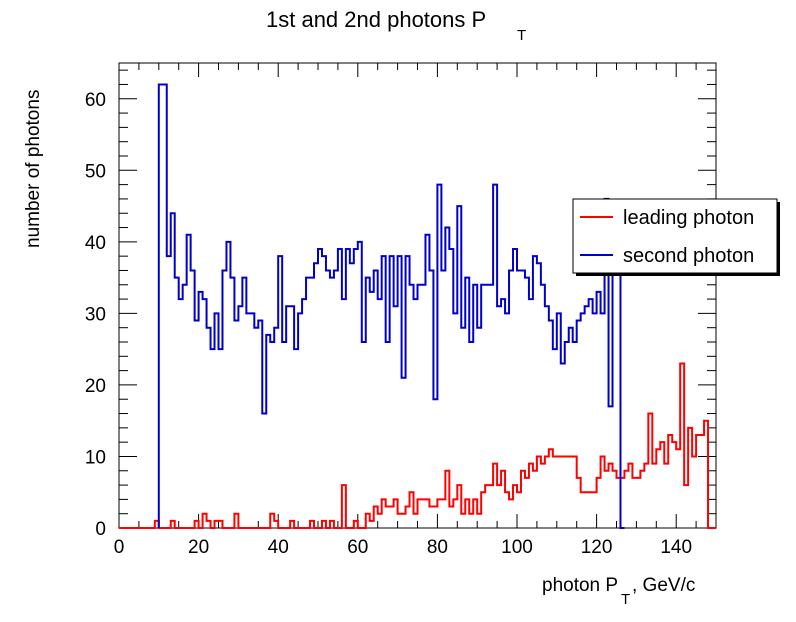 The image size is (796, 622). What do you see at coordinates (663, 585) in the screenshot?
I see `x-axis-label-unit: , GeV/c` at bounding box center [663, 585].